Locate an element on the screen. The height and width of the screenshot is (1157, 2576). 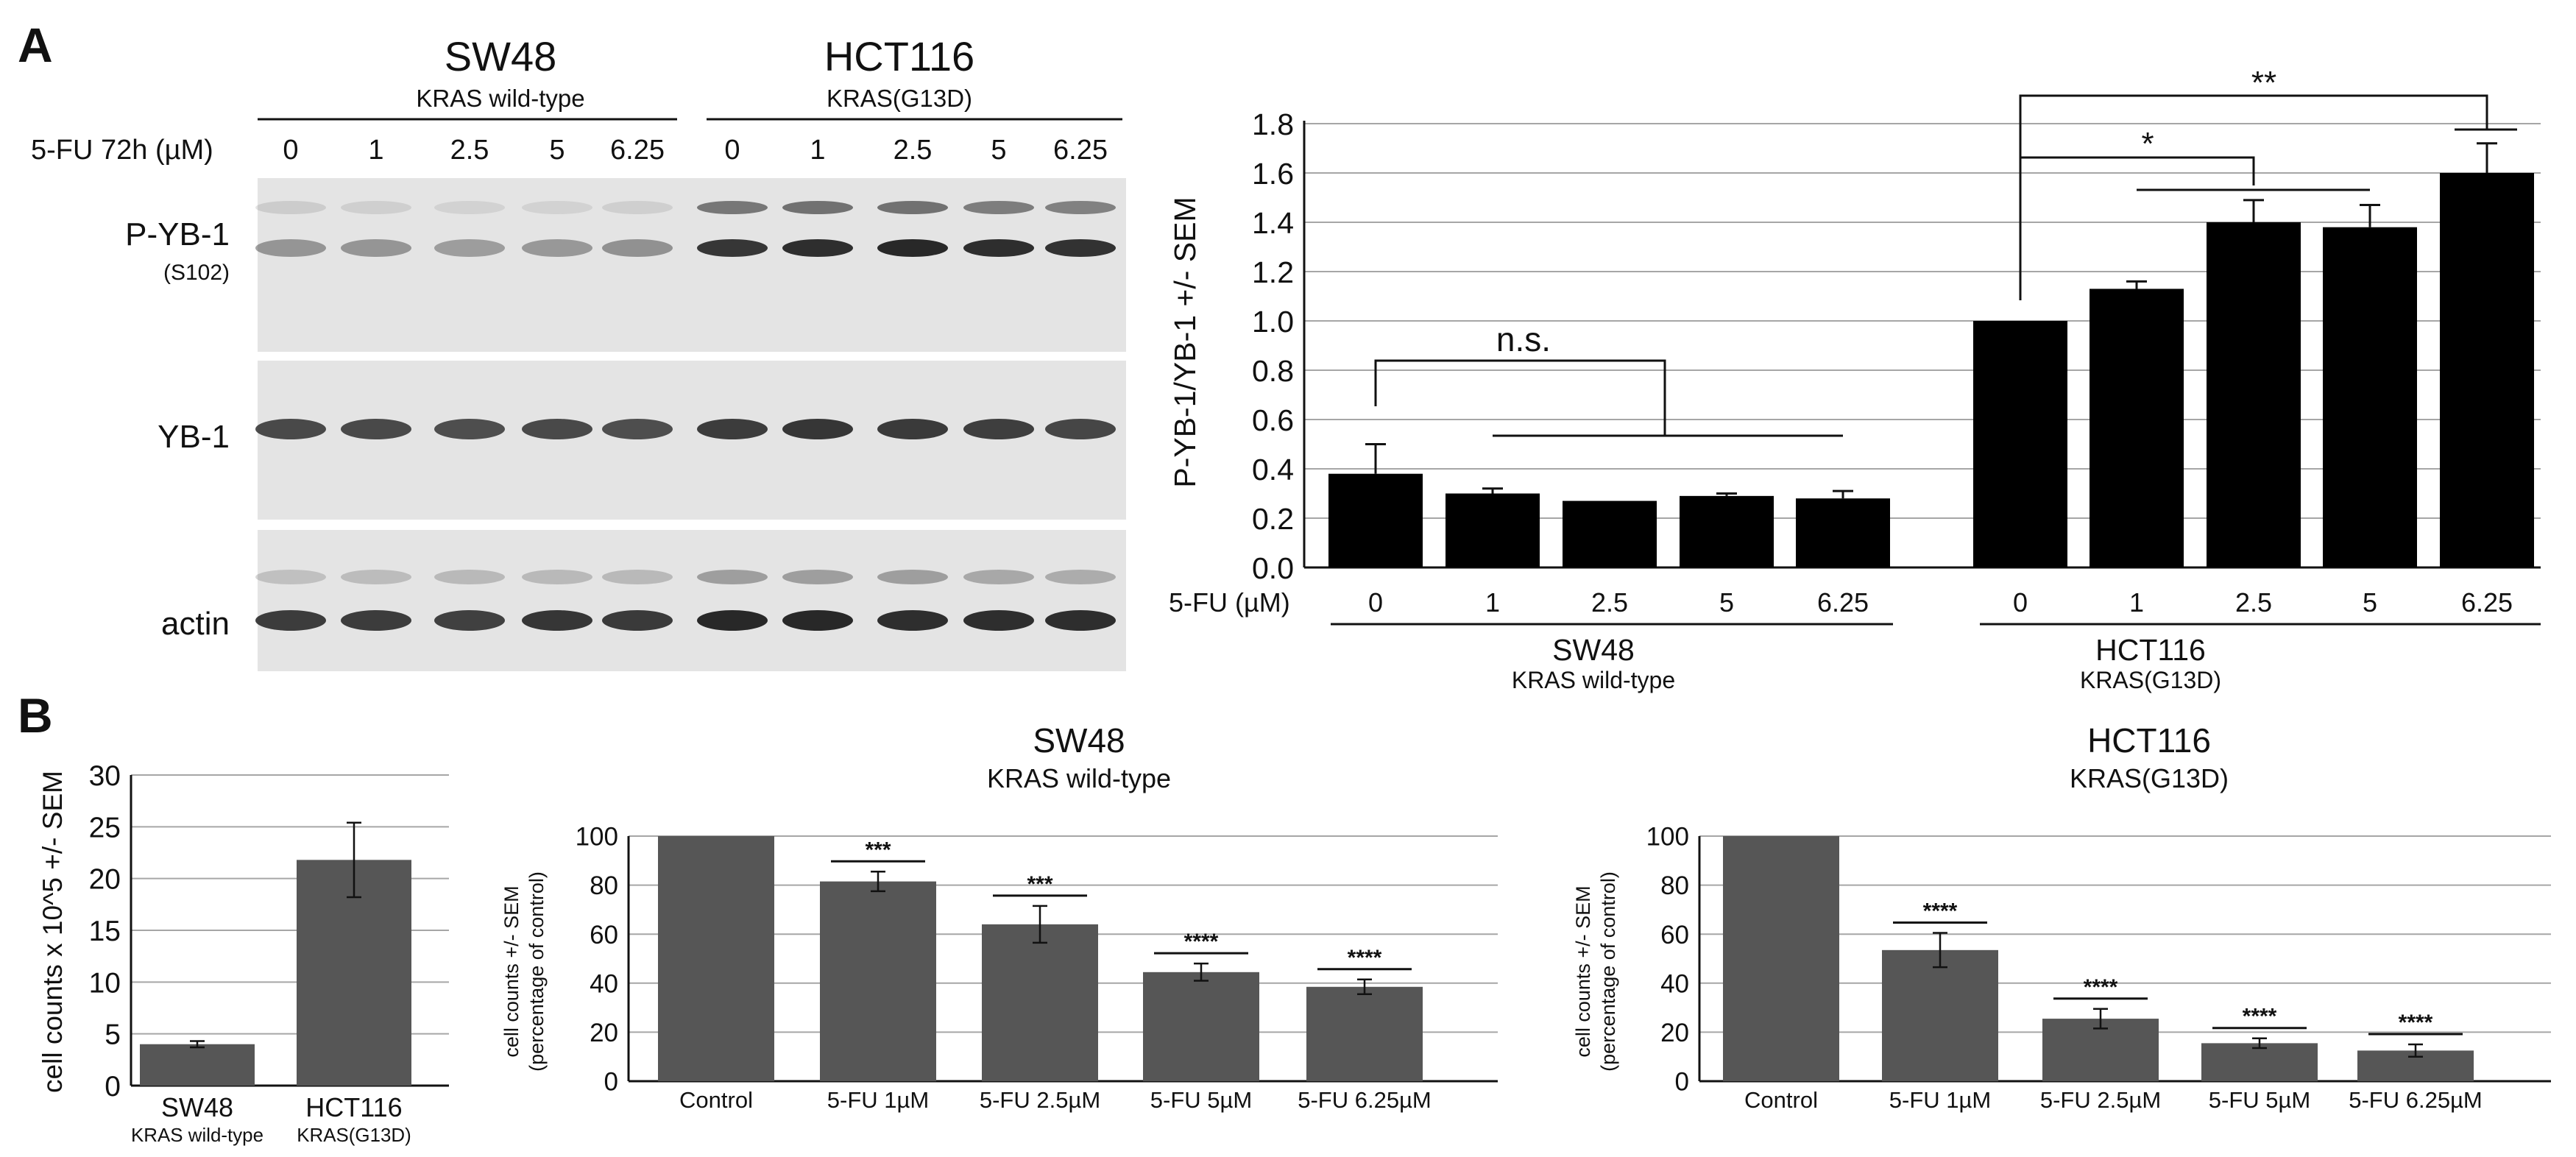
chartA-ytick: 1.8 is located at coordinates (1273, 124).